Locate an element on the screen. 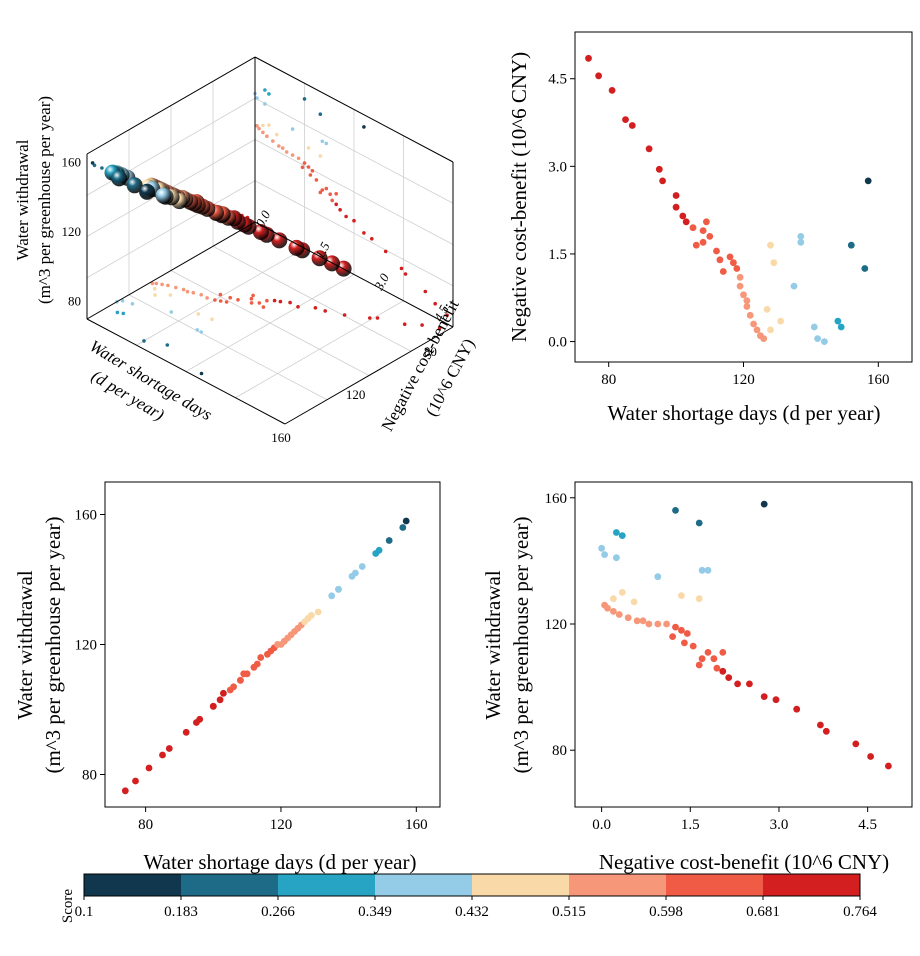 The height and width of the screenshot is (956, 920). colorbar-tick-label: 0.266 is located at coordinates (278, 912).